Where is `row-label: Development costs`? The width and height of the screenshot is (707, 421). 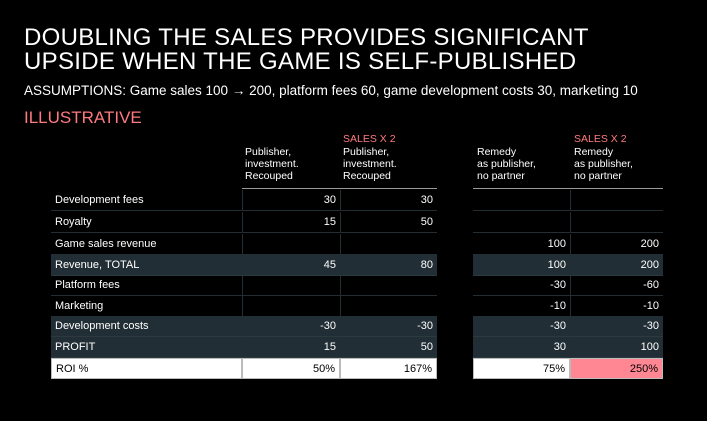
row-label: Development costs is located at coordinates (146, 326).